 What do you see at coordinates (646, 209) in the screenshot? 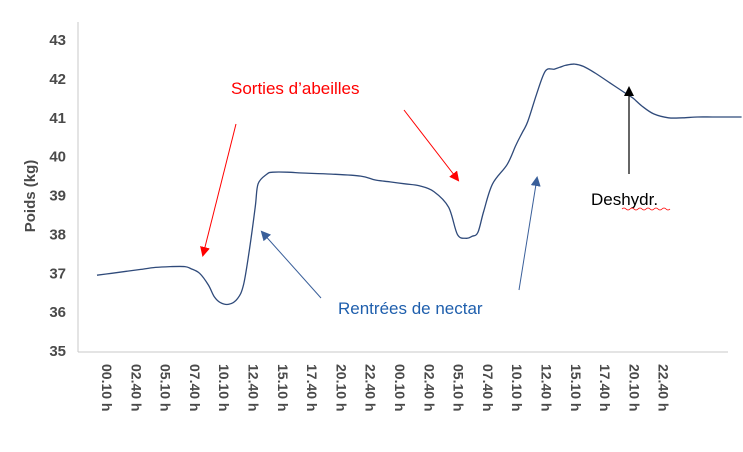
I see `spellcheck-squiggle` at bounding box center [646, 209].